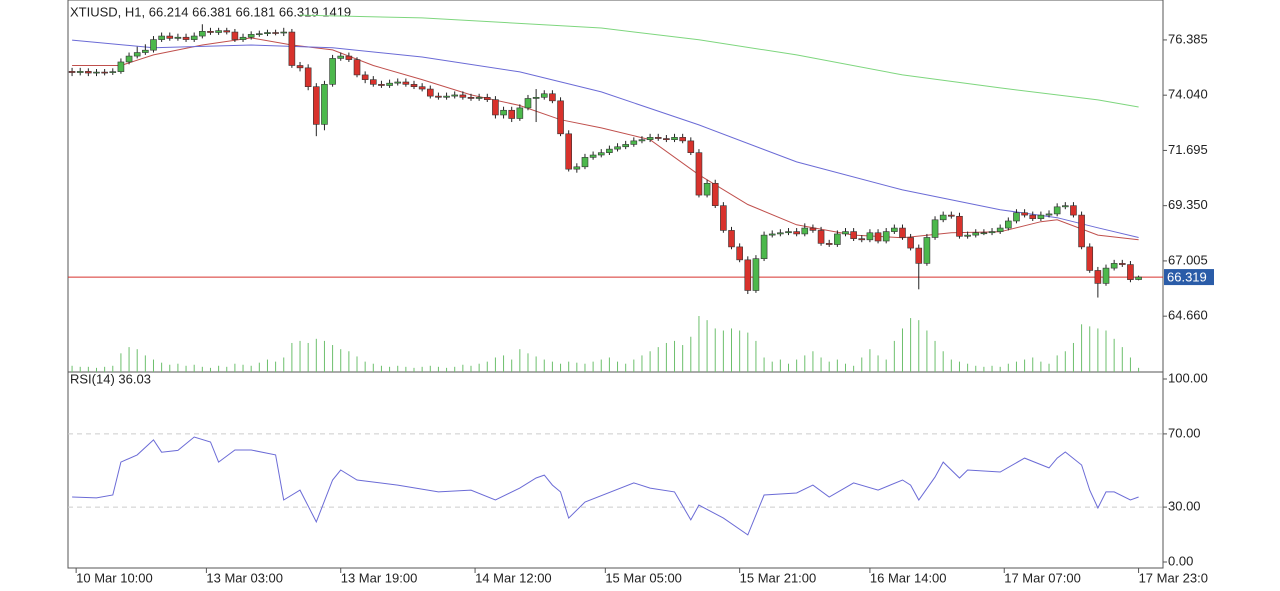  Describe the element at coordinates (1188, 315) in the screenshot. I see `y-tick-label: 64.660` at that location.